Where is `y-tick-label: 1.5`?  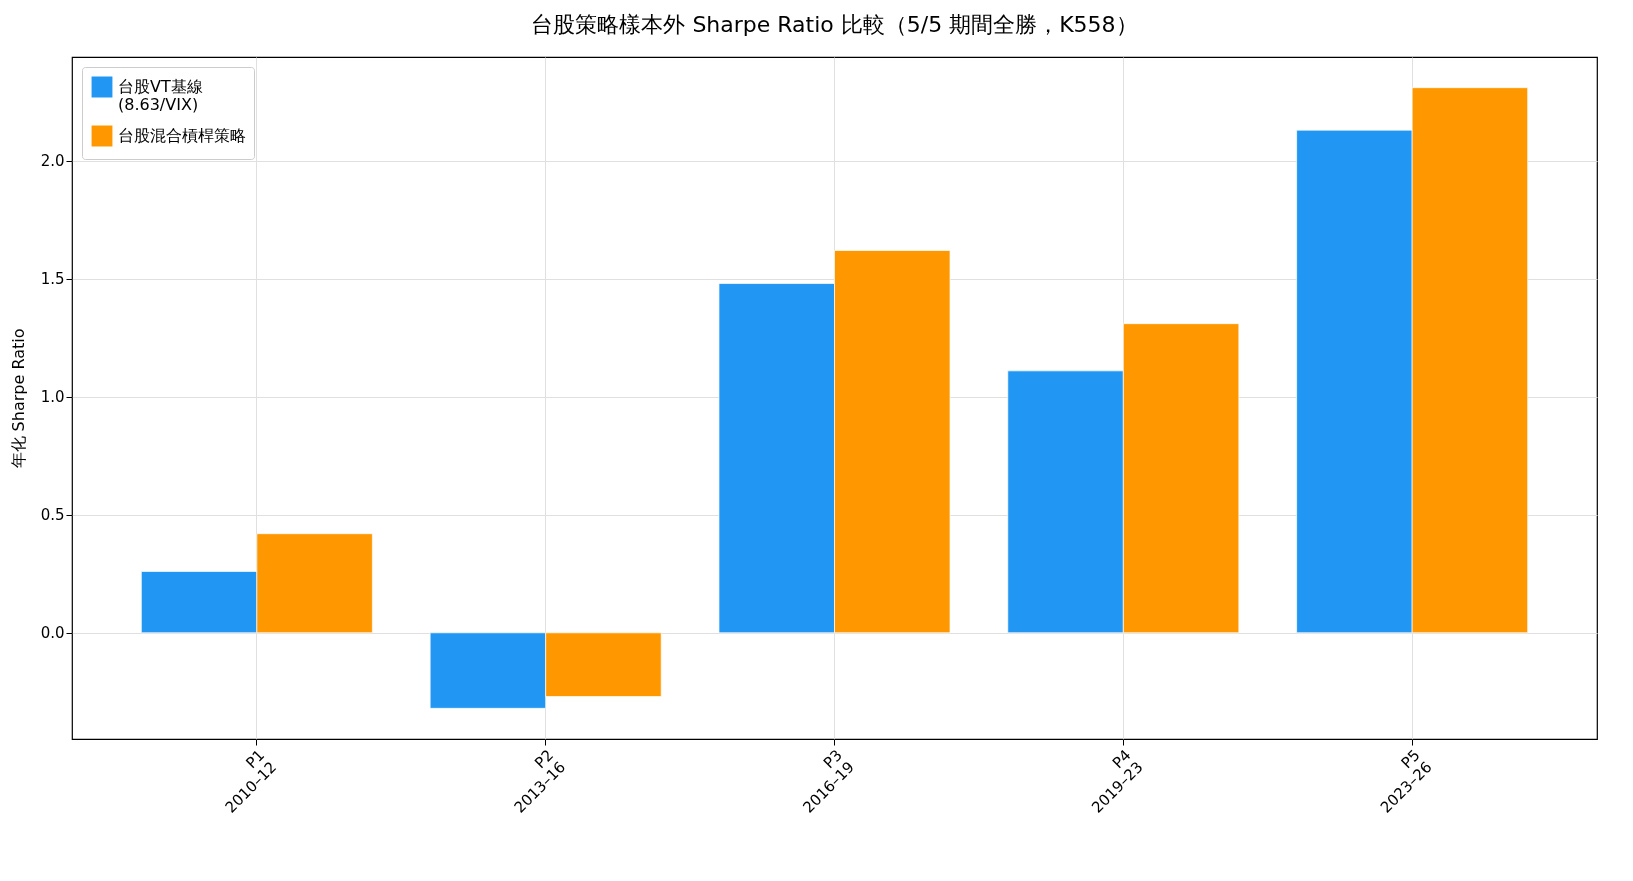
y-tick-label: 1.5 is located at coordinates (52, 279).